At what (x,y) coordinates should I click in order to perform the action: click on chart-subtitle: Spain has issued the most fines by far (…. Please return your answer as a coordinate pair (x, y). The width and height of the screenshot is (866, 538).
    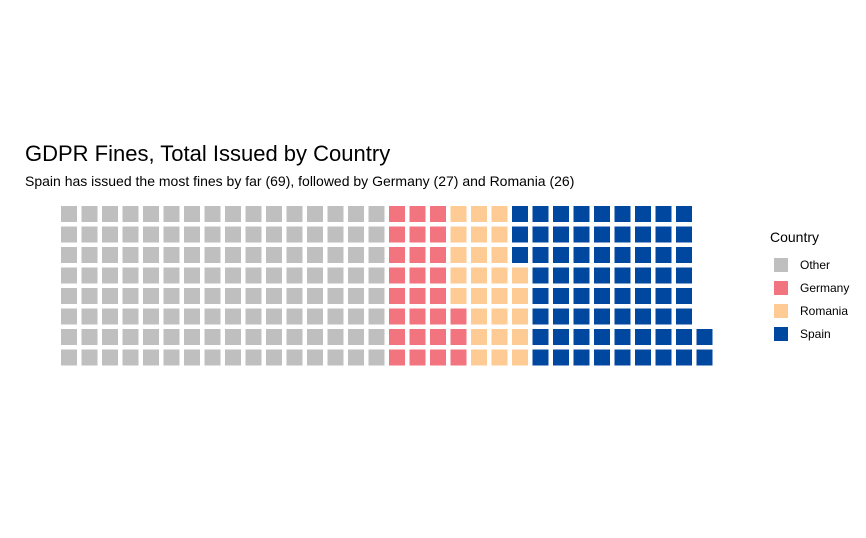
    Looking at the image, I should click on (300, 181).